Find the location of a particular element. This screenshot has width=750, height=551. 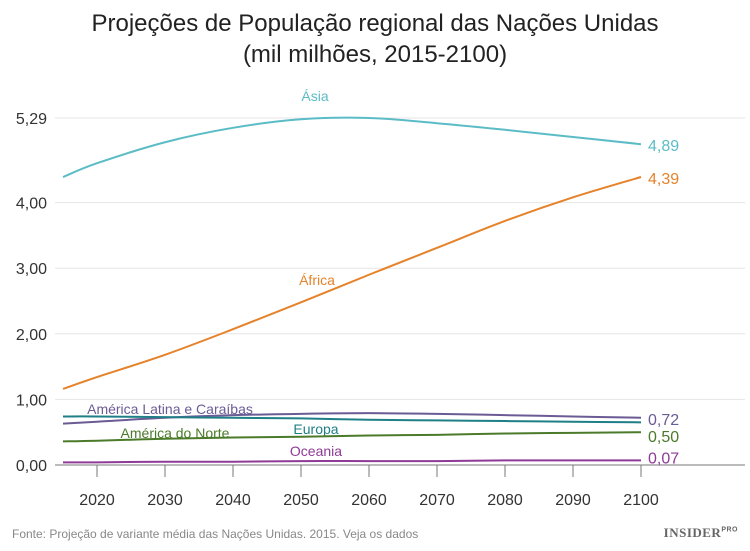

brand-logo: INSIDERPRO is located at coordinates (701, 533).